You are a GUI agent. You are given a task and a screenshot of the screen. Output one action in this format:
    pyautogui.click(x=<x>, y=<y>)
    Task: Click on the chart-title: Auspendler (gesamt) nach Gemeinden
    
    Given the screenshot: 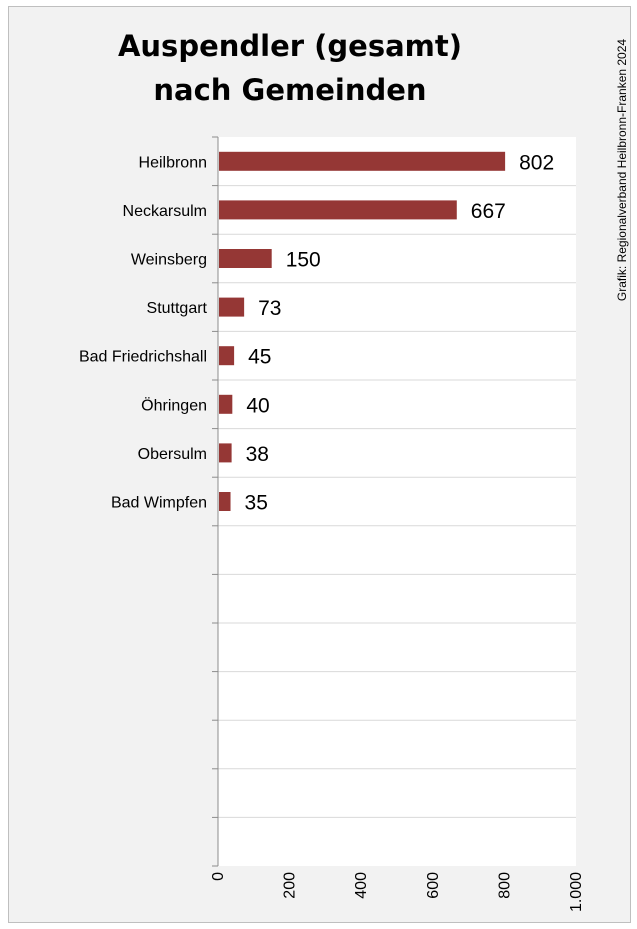 What is the action you would take?
    pyautogui.click(x=290, y=68)
    